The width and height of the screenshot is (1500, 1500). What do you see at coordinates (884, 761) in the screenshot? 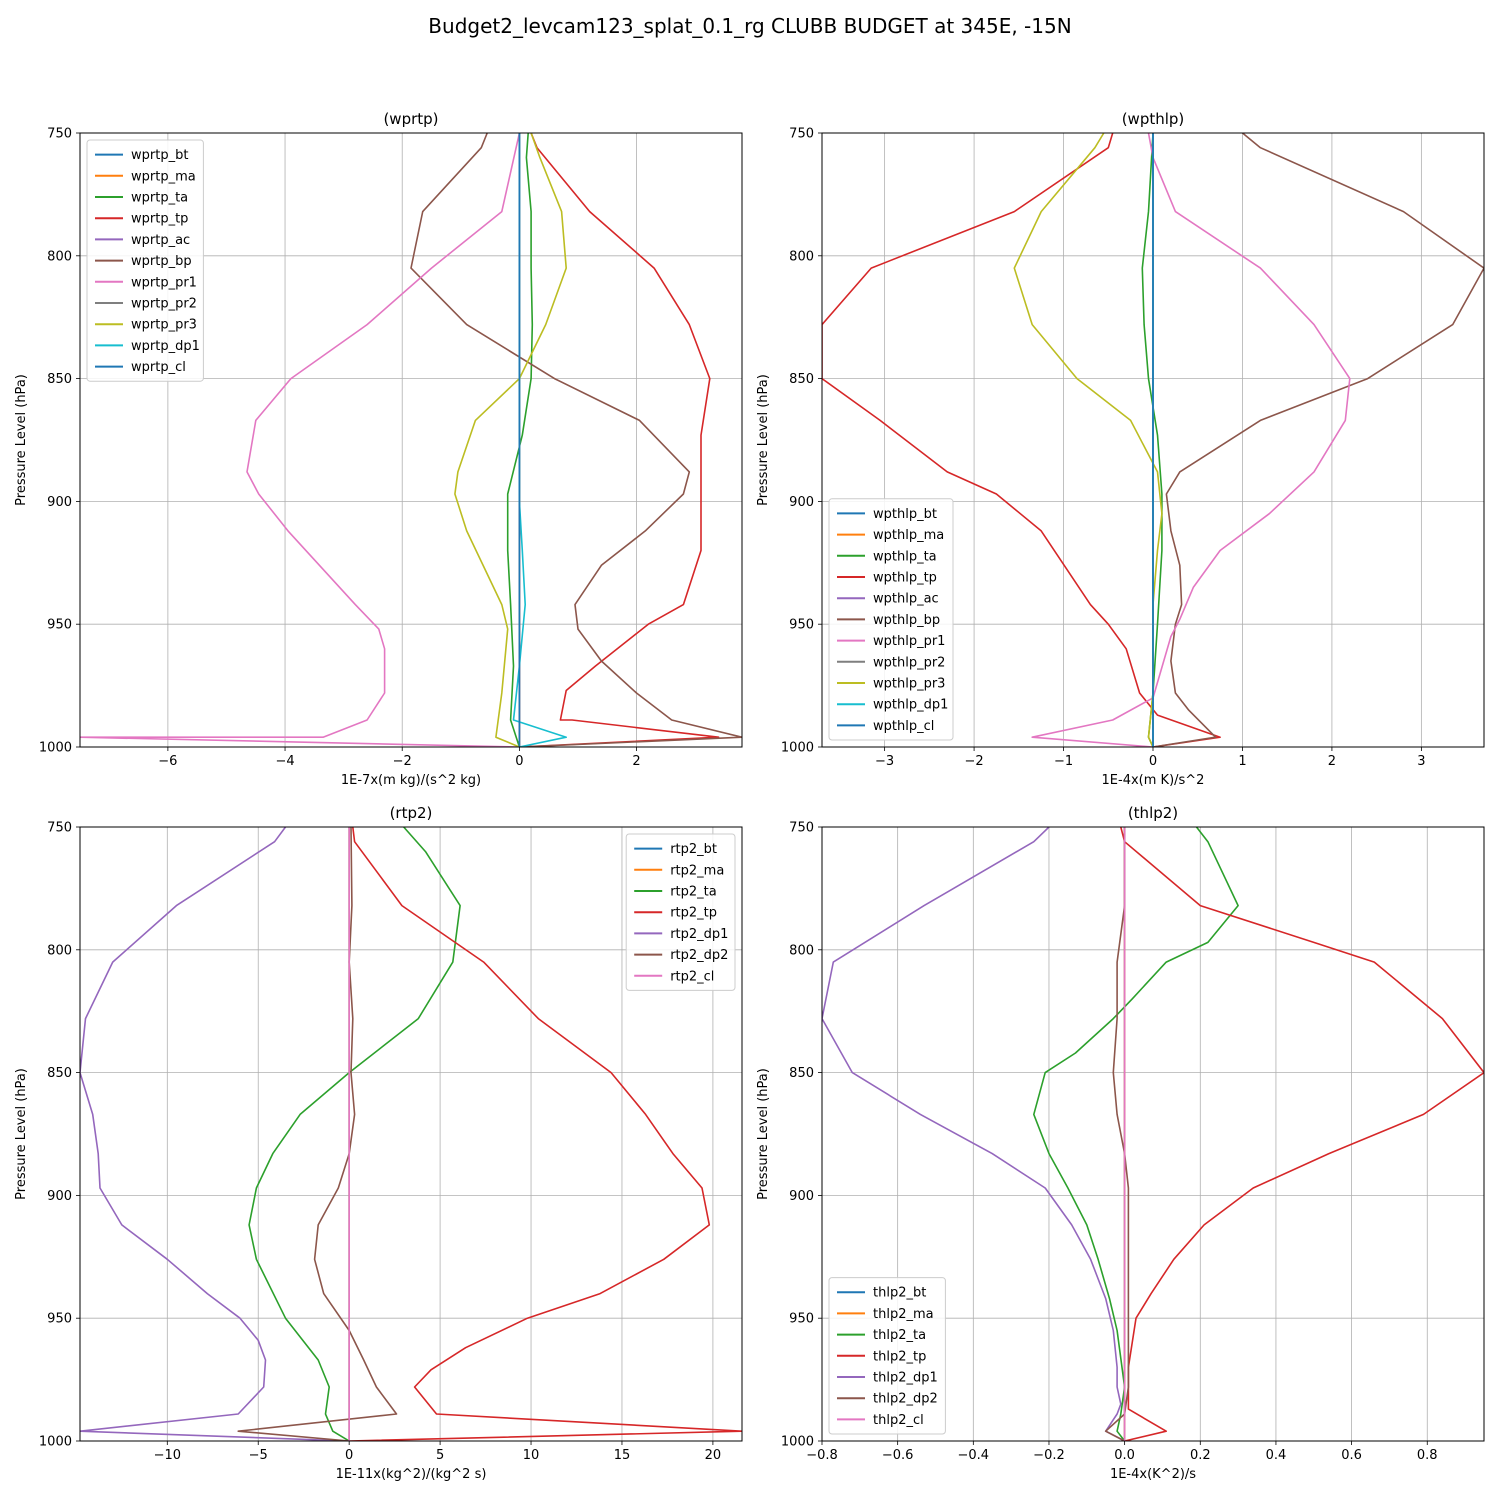
I see `x-tick-label: −3` at bounding box center [884, 761].